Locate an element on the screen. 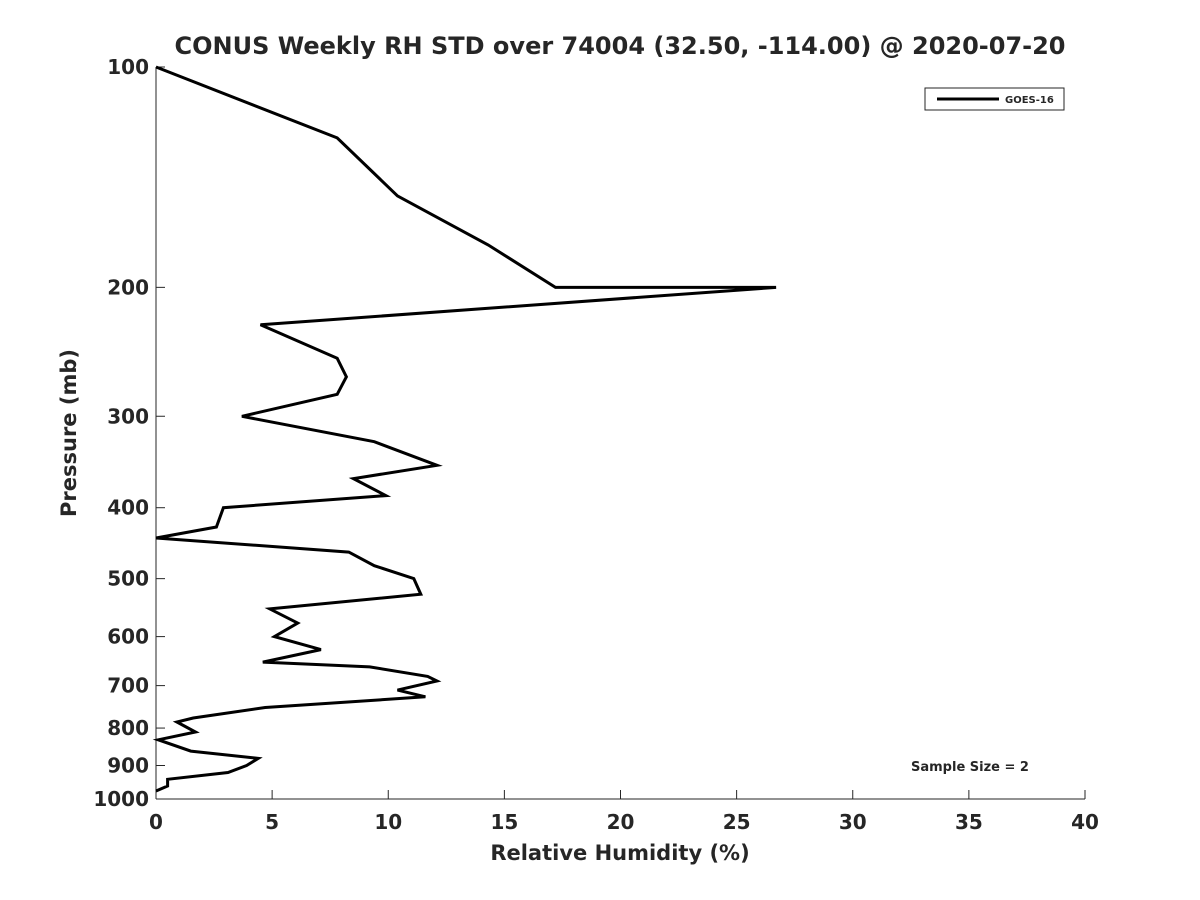  x-tick-label: 0 is located at coordinates (156, 822).